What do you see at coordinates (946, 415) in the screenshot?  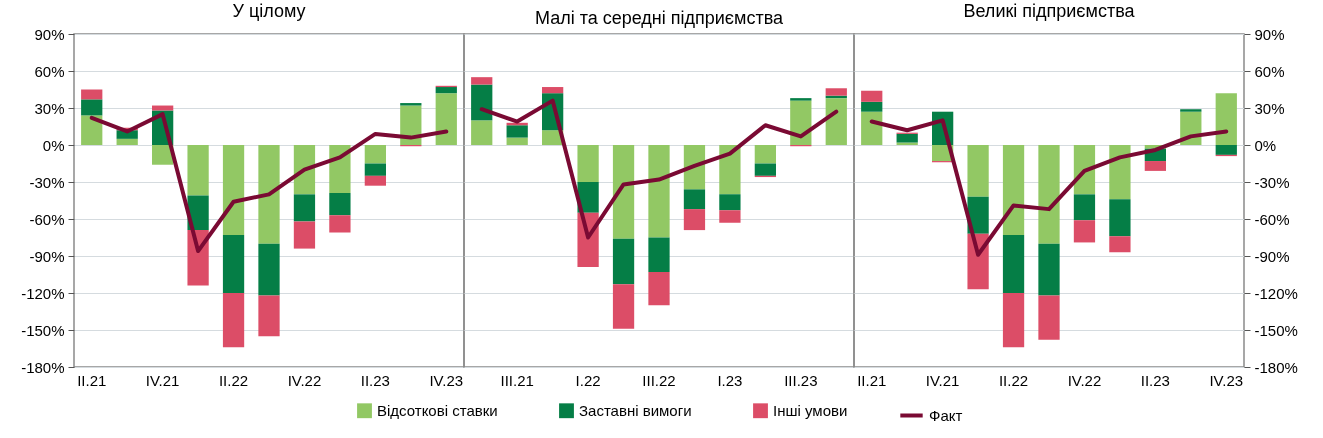 I see `legend-label: Факт` at bounding box center [946, 415].